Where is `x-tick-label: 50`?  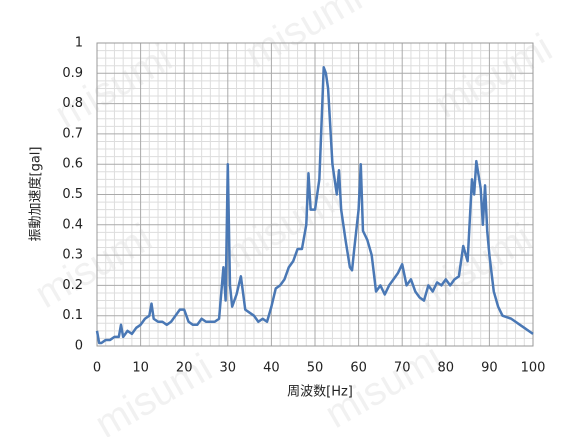
x-tick-label: 50 is located at coordinates (315, 368).